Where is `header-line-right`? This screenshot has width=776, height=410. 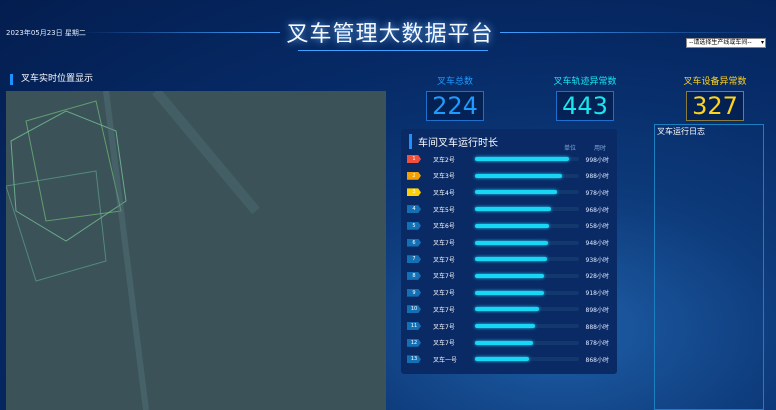
header-line-right is located at coordinates (635, 32).